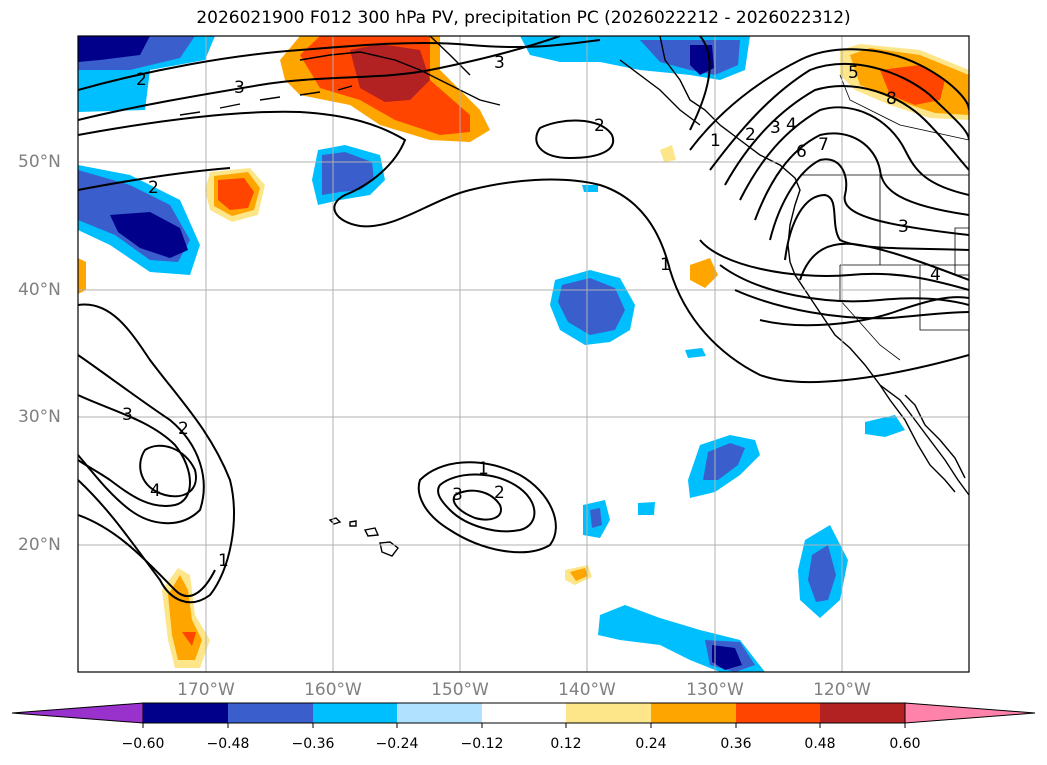 This screenshot has height=765, width=1047. What do you see at coordinates (660, 92) in the screenshot?
I see `bc-islands` at bounding box center [660, 92].